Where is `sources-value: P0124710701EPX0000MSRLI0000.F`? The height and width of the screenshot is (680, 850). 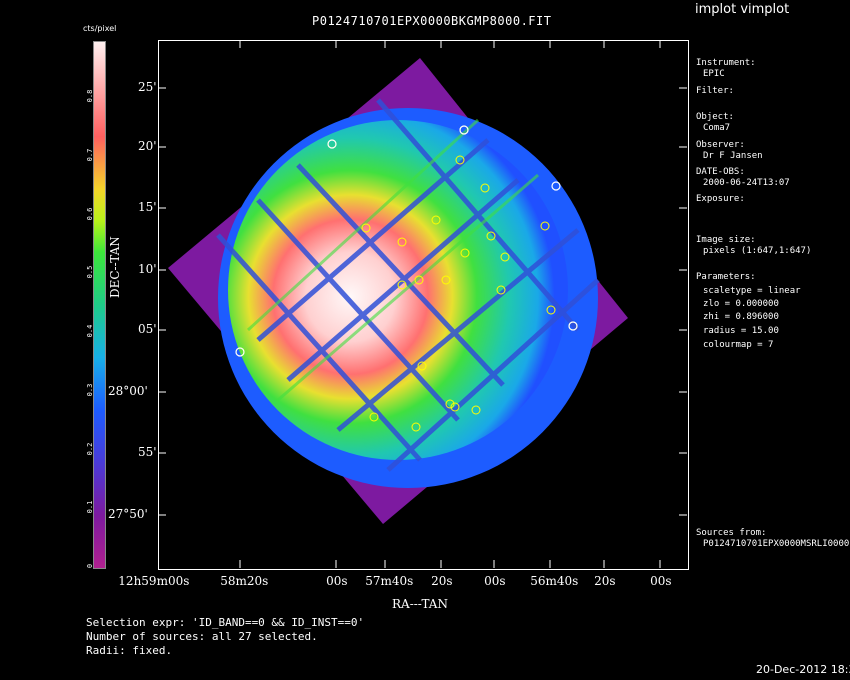
sources-value: P0124710701EPX0000MSRLI0000.F is located at coordinates (776, 544).